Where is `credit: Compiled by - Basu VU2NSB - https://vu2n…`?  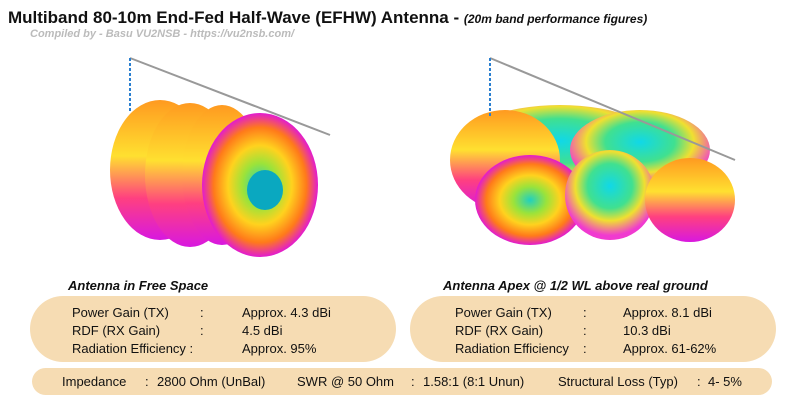 credit: Compiled by - Basu VU2NSB - https://vu2n… is located at coordinates (162, 34).